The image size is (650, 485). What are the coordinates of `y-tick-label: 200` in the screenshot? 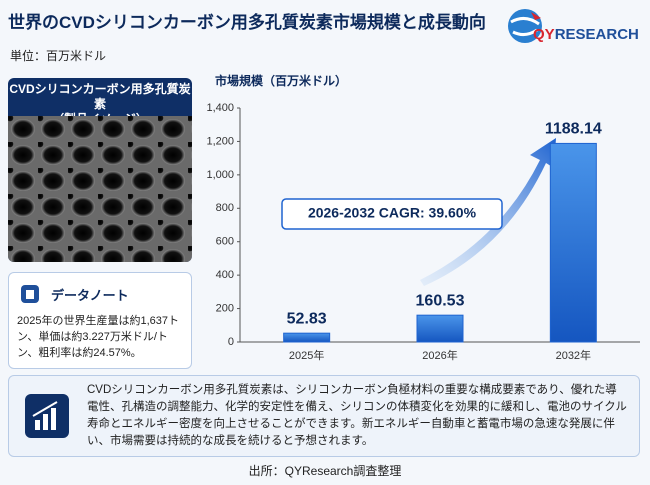 It's located at (225, 308).